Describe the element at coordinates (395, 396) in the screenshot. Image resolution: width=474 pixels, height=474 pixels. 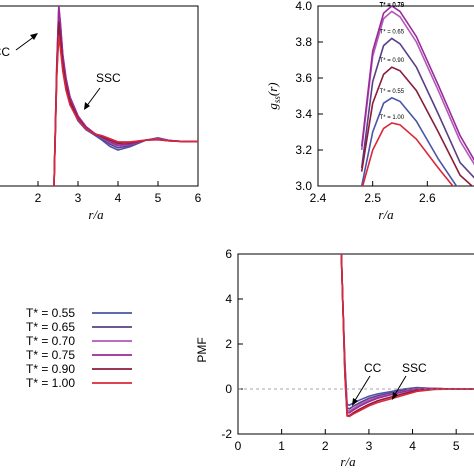
I see `panel3-ssc-arrowhead` at that location.